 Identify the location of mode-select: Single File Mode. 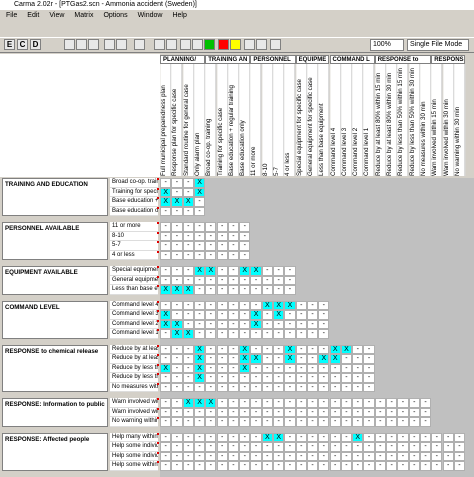
(438, 45).